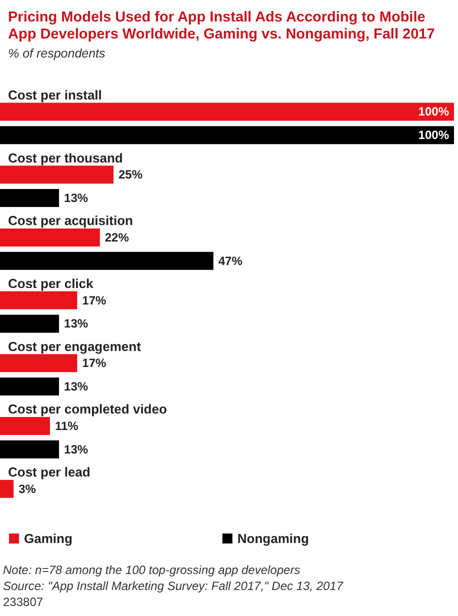 Image resolution: width=458 pixels, height=616 pixels. Describe the element at coordinates (66, 426) in the screenshot. I see `data-label: 11%` at that location.